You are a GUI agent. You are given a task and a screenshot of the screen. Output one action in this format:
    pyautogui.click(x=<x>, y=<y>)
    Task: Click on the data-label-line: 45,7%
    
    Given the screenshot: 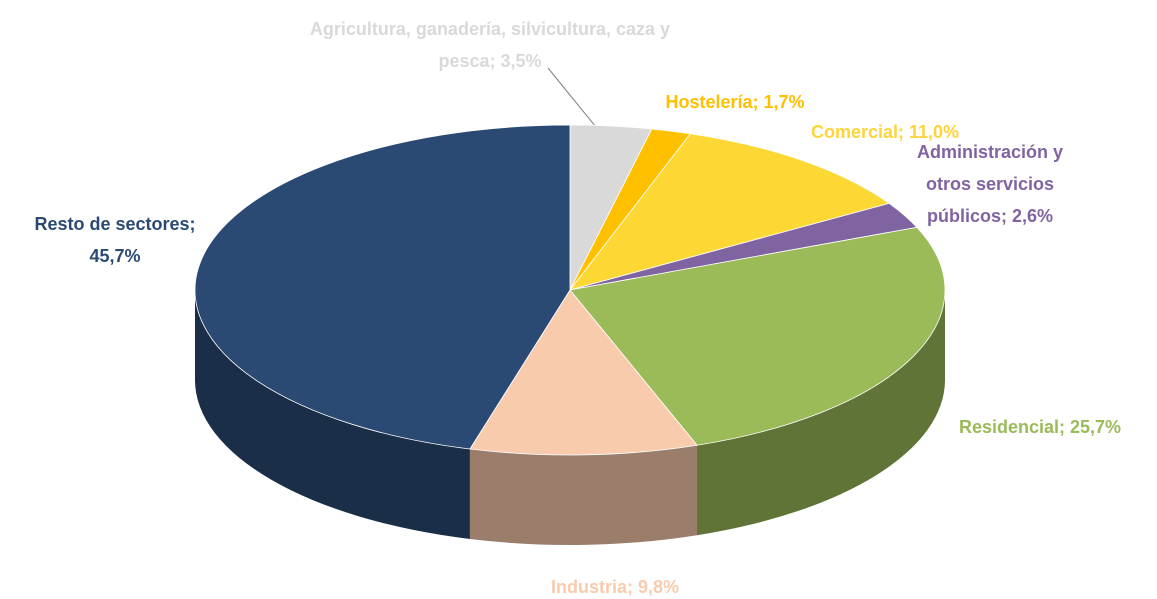 What is the action you would take?
    pyautogui.click(x=114, y=256)
    